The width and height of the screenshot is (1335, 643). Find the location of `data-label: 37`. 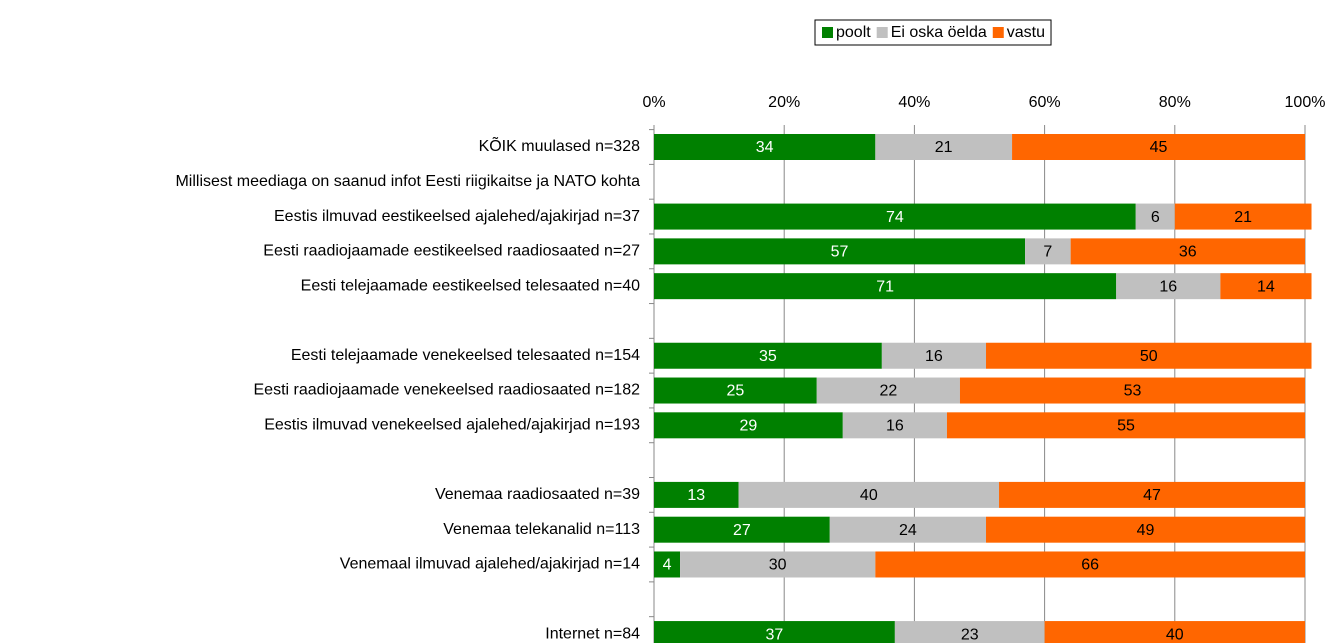

data-label: 37 is located at coordinates (775, 634).